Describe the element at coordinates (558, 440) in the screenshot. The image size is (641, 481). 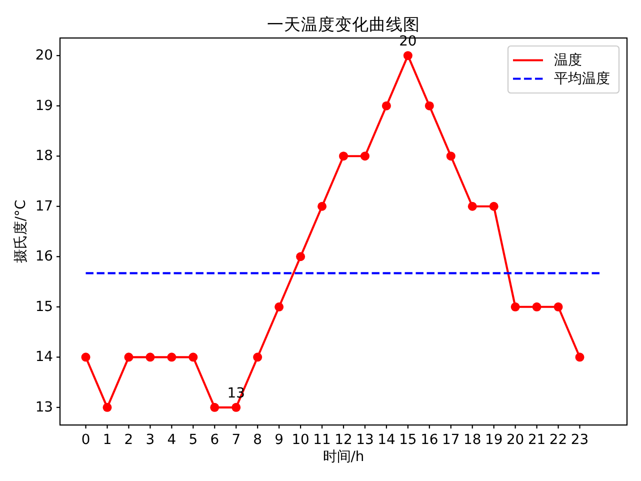
I see `x-tick-label: 22` at that location.